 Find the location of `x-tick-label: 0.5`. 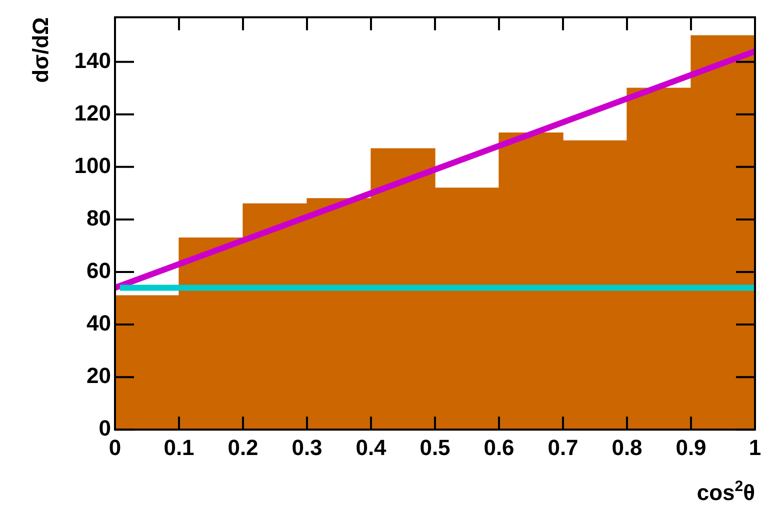

x-tick-label: 0.5 is located at coordinates (435, 447).